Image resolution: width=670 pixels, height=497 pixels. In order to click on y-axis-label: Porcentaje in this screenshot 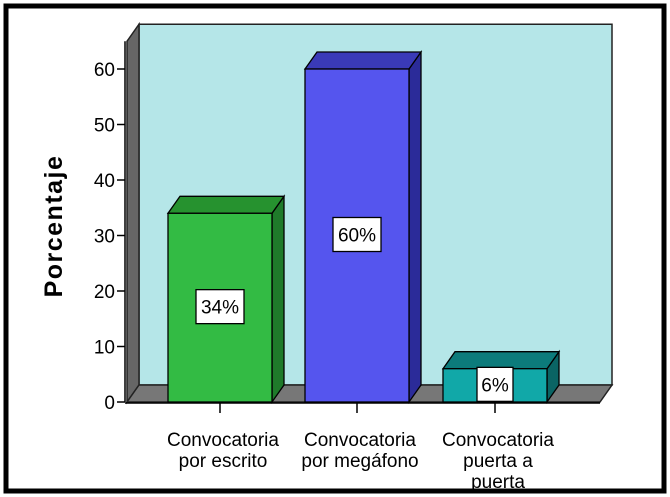, I will do `click(54, 226)`.